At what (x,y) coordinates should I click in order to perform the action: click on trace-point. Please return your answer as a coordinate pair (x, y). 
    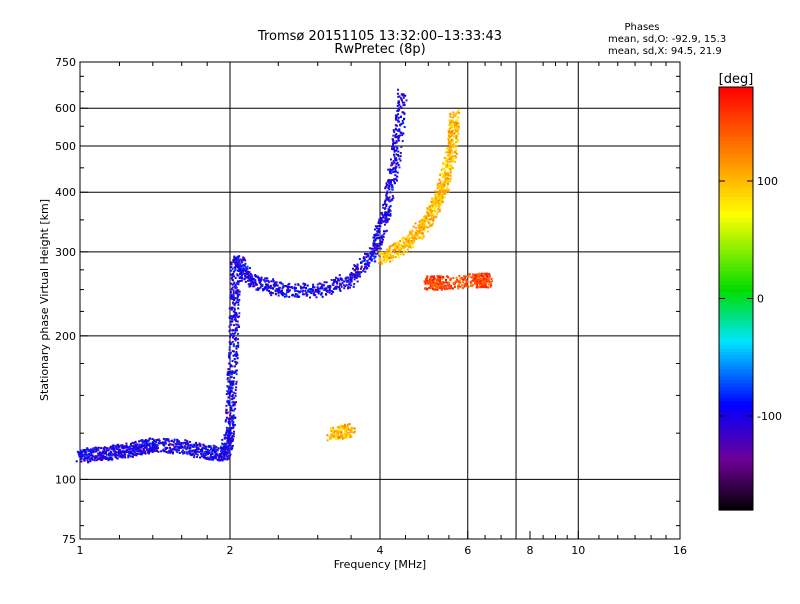
    Looking at the image, I should click on (455, 115).